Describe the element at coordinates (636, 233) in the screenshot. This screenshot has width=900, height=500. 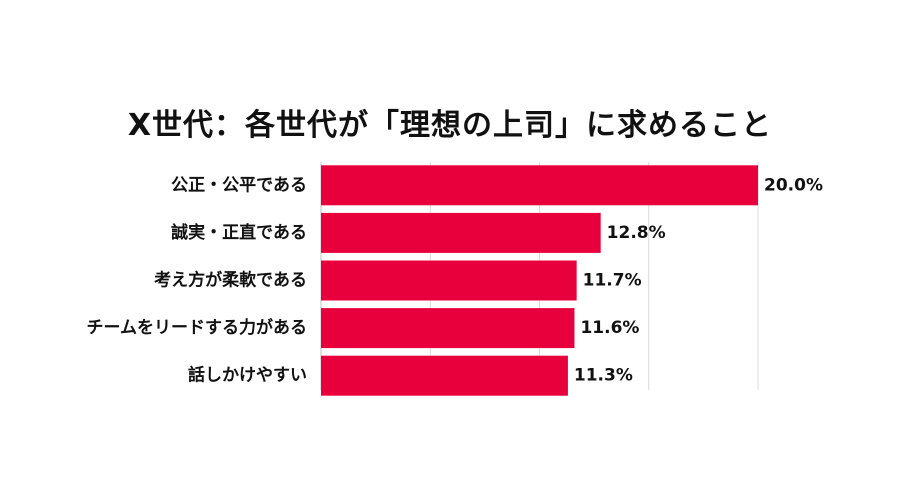
I see `value-label: 12.8%` at that location.